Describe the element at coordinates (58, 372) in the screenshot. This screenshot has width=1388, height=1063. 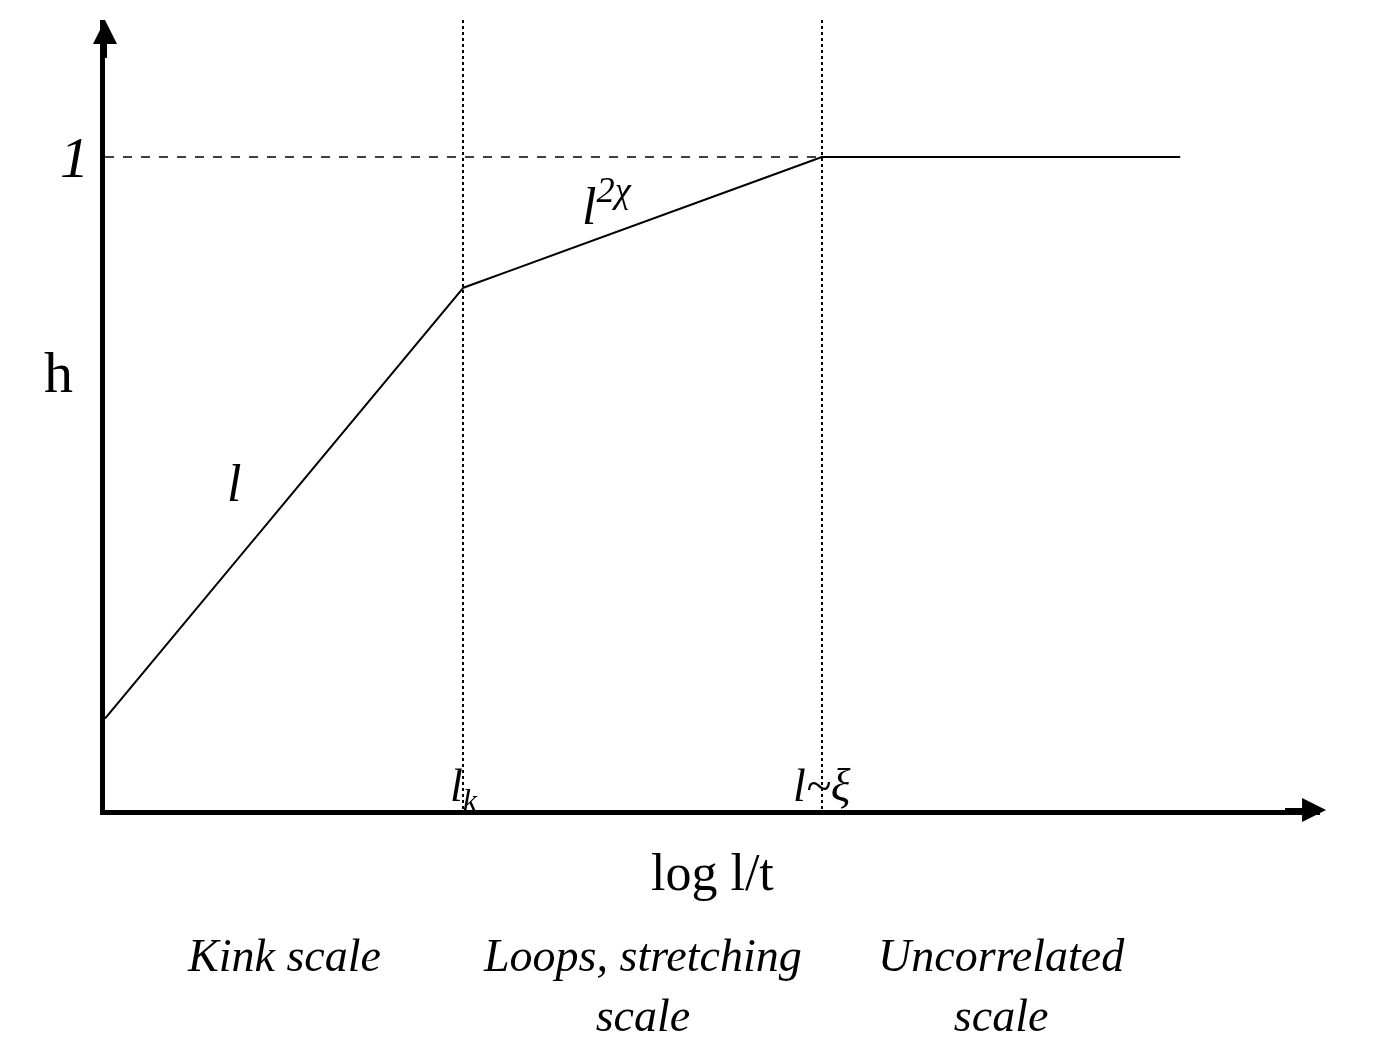
I see `y-axis-title: h` at that location.